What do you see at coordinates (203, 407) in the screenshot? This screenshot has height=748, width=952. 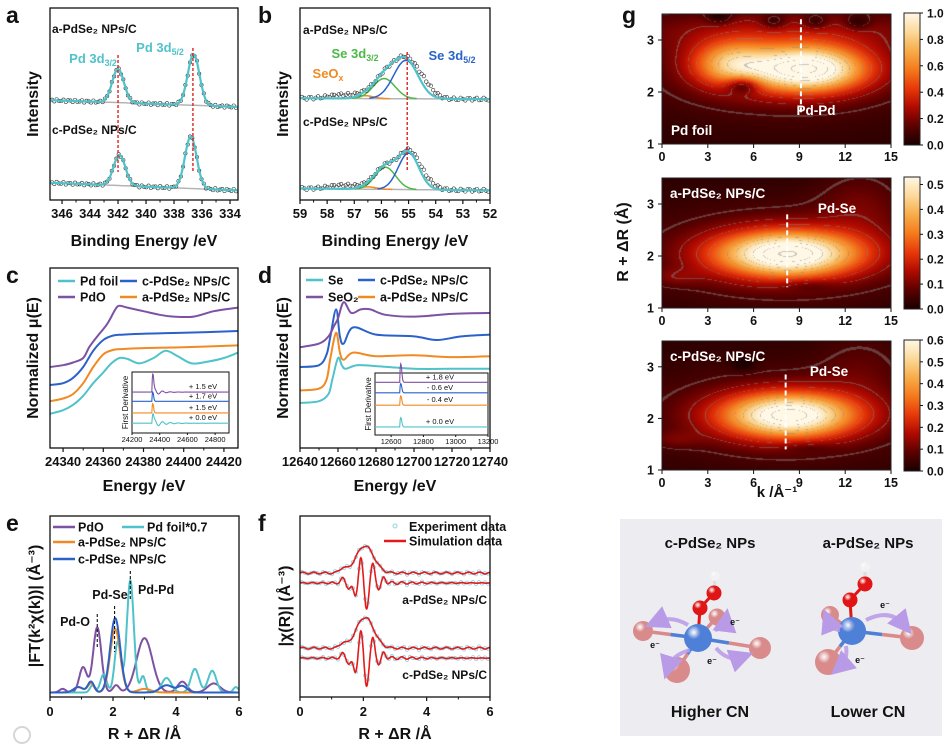 I see `panel-c-inset-shift-label: + 1.5 eV` at bounding box center [203, 407].